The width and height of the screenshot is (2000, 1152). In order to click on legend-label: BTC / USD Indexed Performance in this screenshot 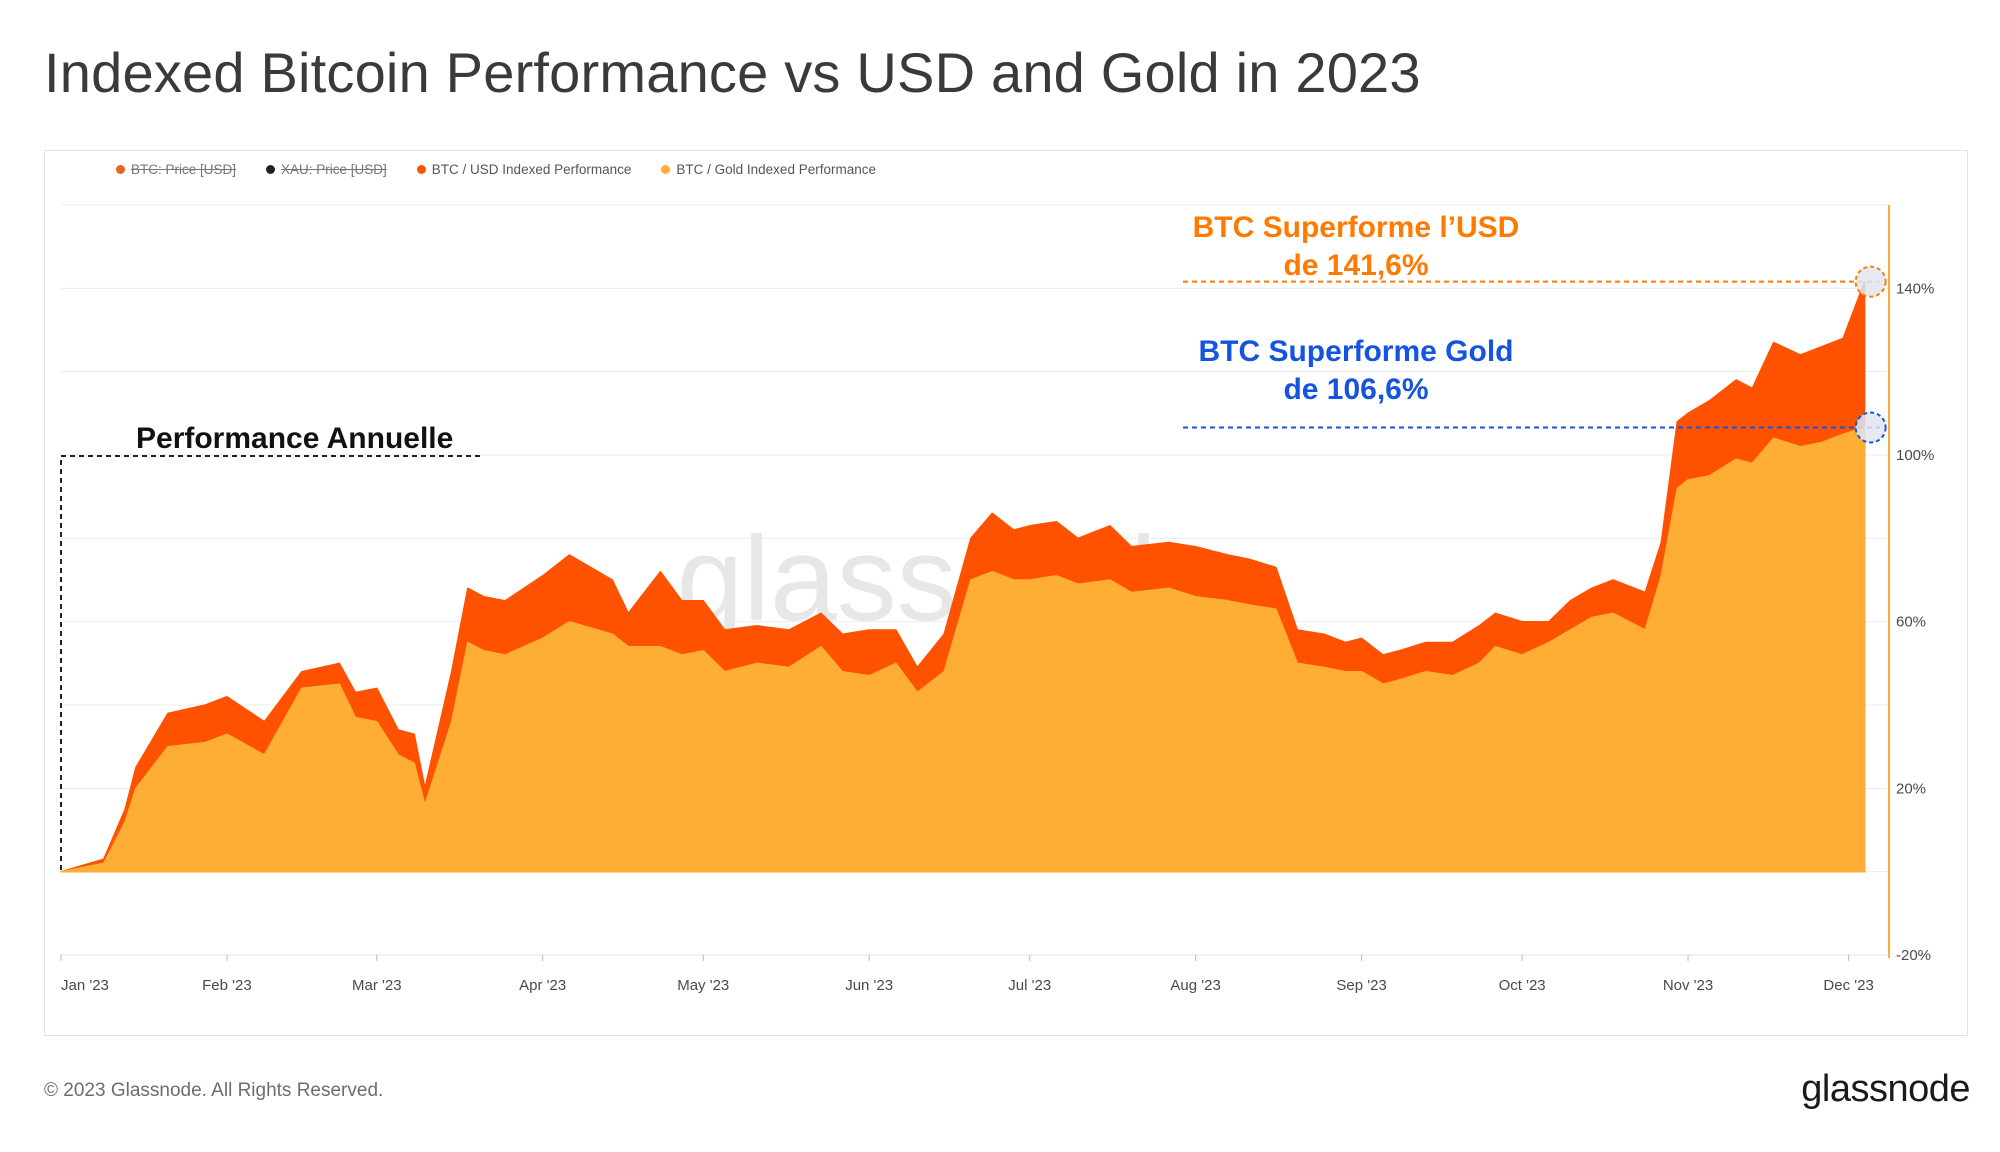, I will do `click(531, 169)`.